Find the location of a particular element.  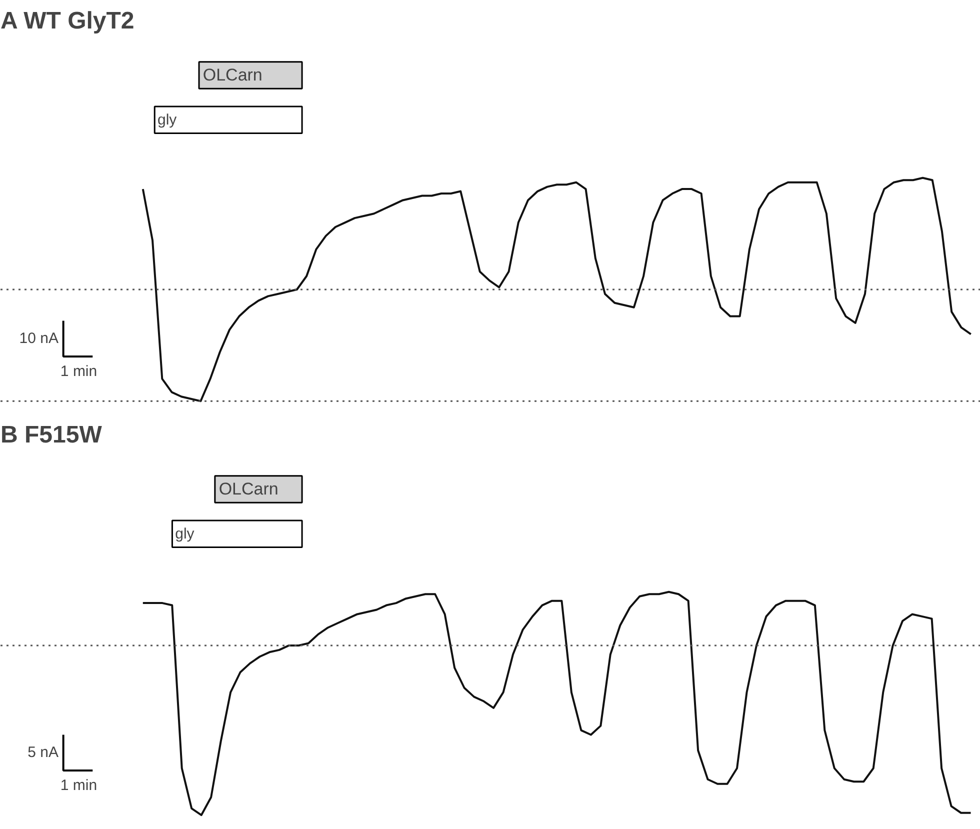

text: 5 nA is located at coordinates (43, 753).